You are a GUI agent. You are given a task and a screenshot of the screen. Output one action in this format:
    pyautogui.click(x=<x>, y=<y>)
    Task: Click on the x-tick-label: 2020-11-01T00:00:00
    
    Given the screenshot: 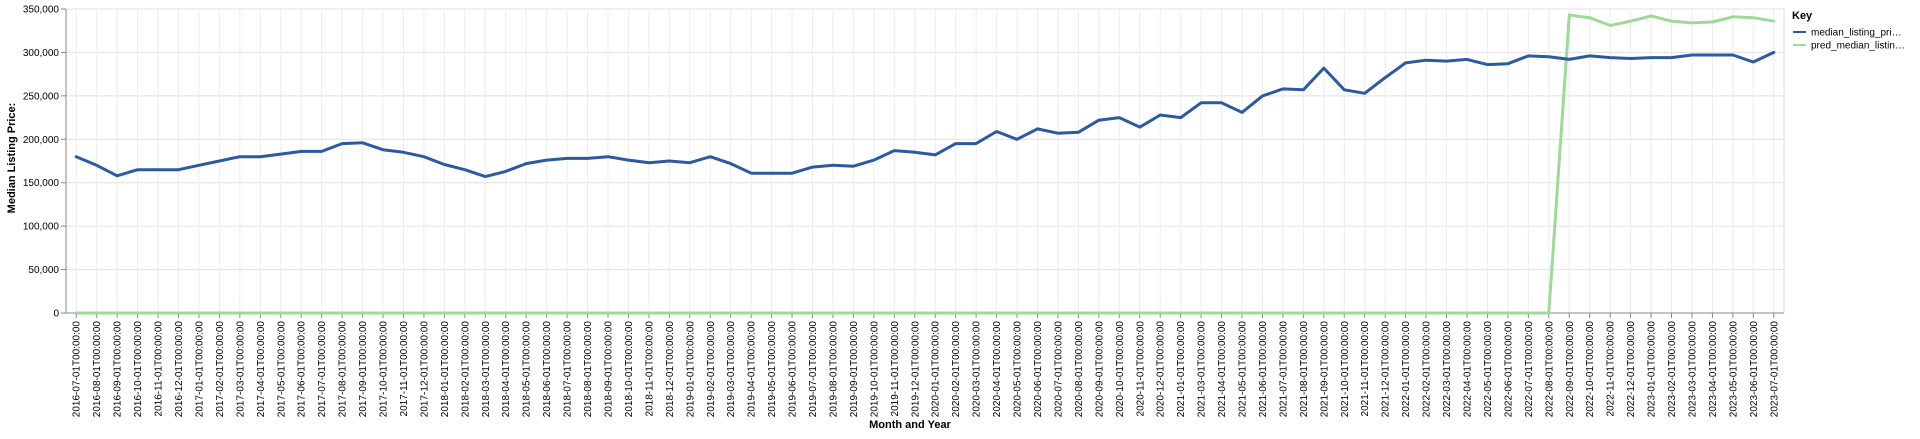 What is the action you would take?
    pyautogui.click(x=1140, y=369)
    